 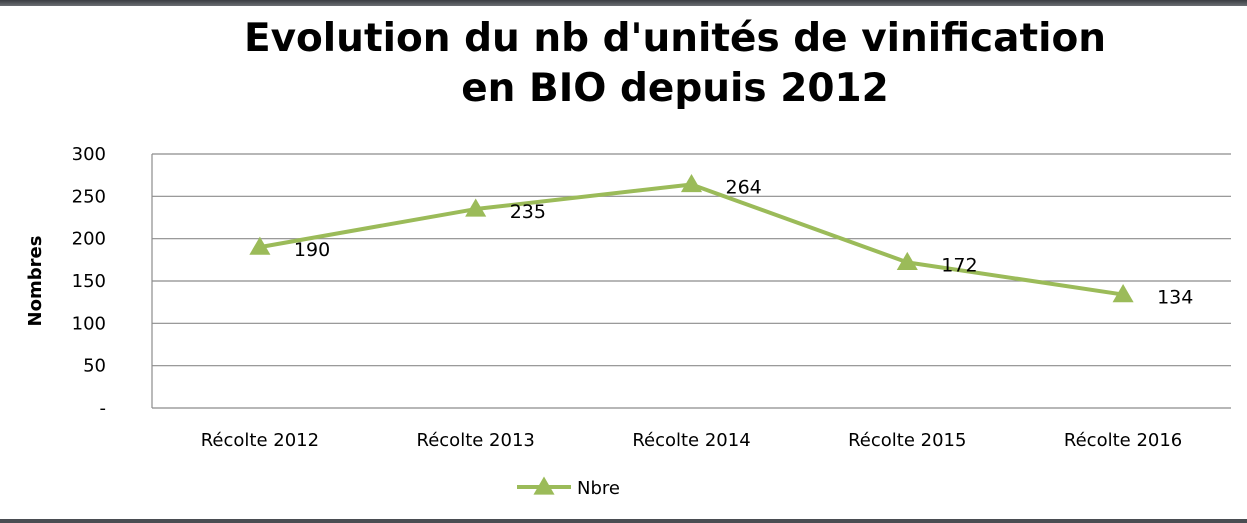 I want to click on y-tick-100: 100, so click(x=89, y=323).